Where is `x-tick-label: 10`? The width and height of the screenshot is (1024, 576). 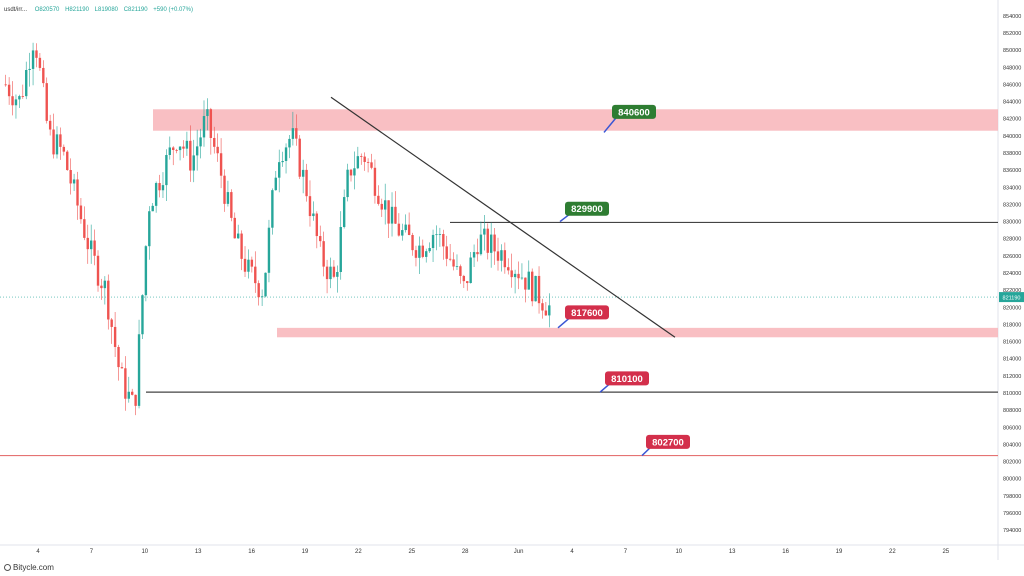 x-tick-label: 10 is located at coordinates (144, 552).